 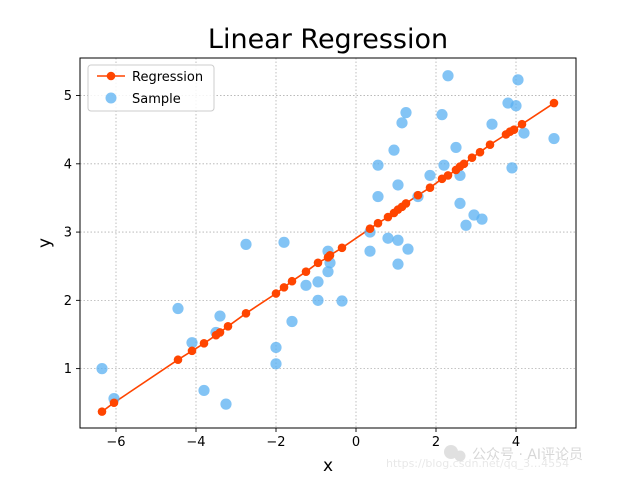 What do you see at coordinates (68, 96) in the screenshot?
I see `y-tick-label: 5` at bounding box center [68, 96].